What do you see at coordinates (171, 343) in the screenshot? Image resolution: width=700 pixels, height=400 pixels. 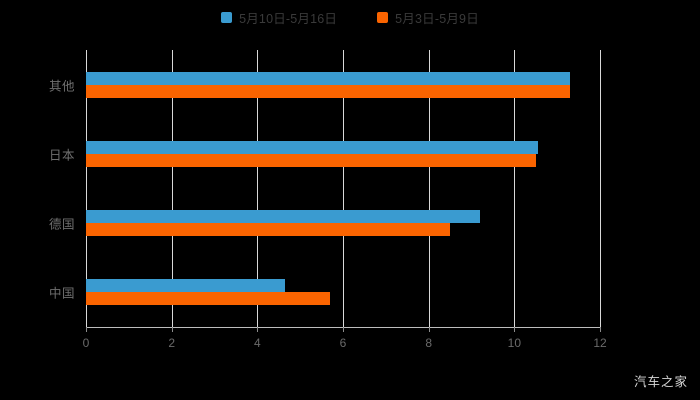 I see `x-tick-label: 2` at bounding box center [171, 343].